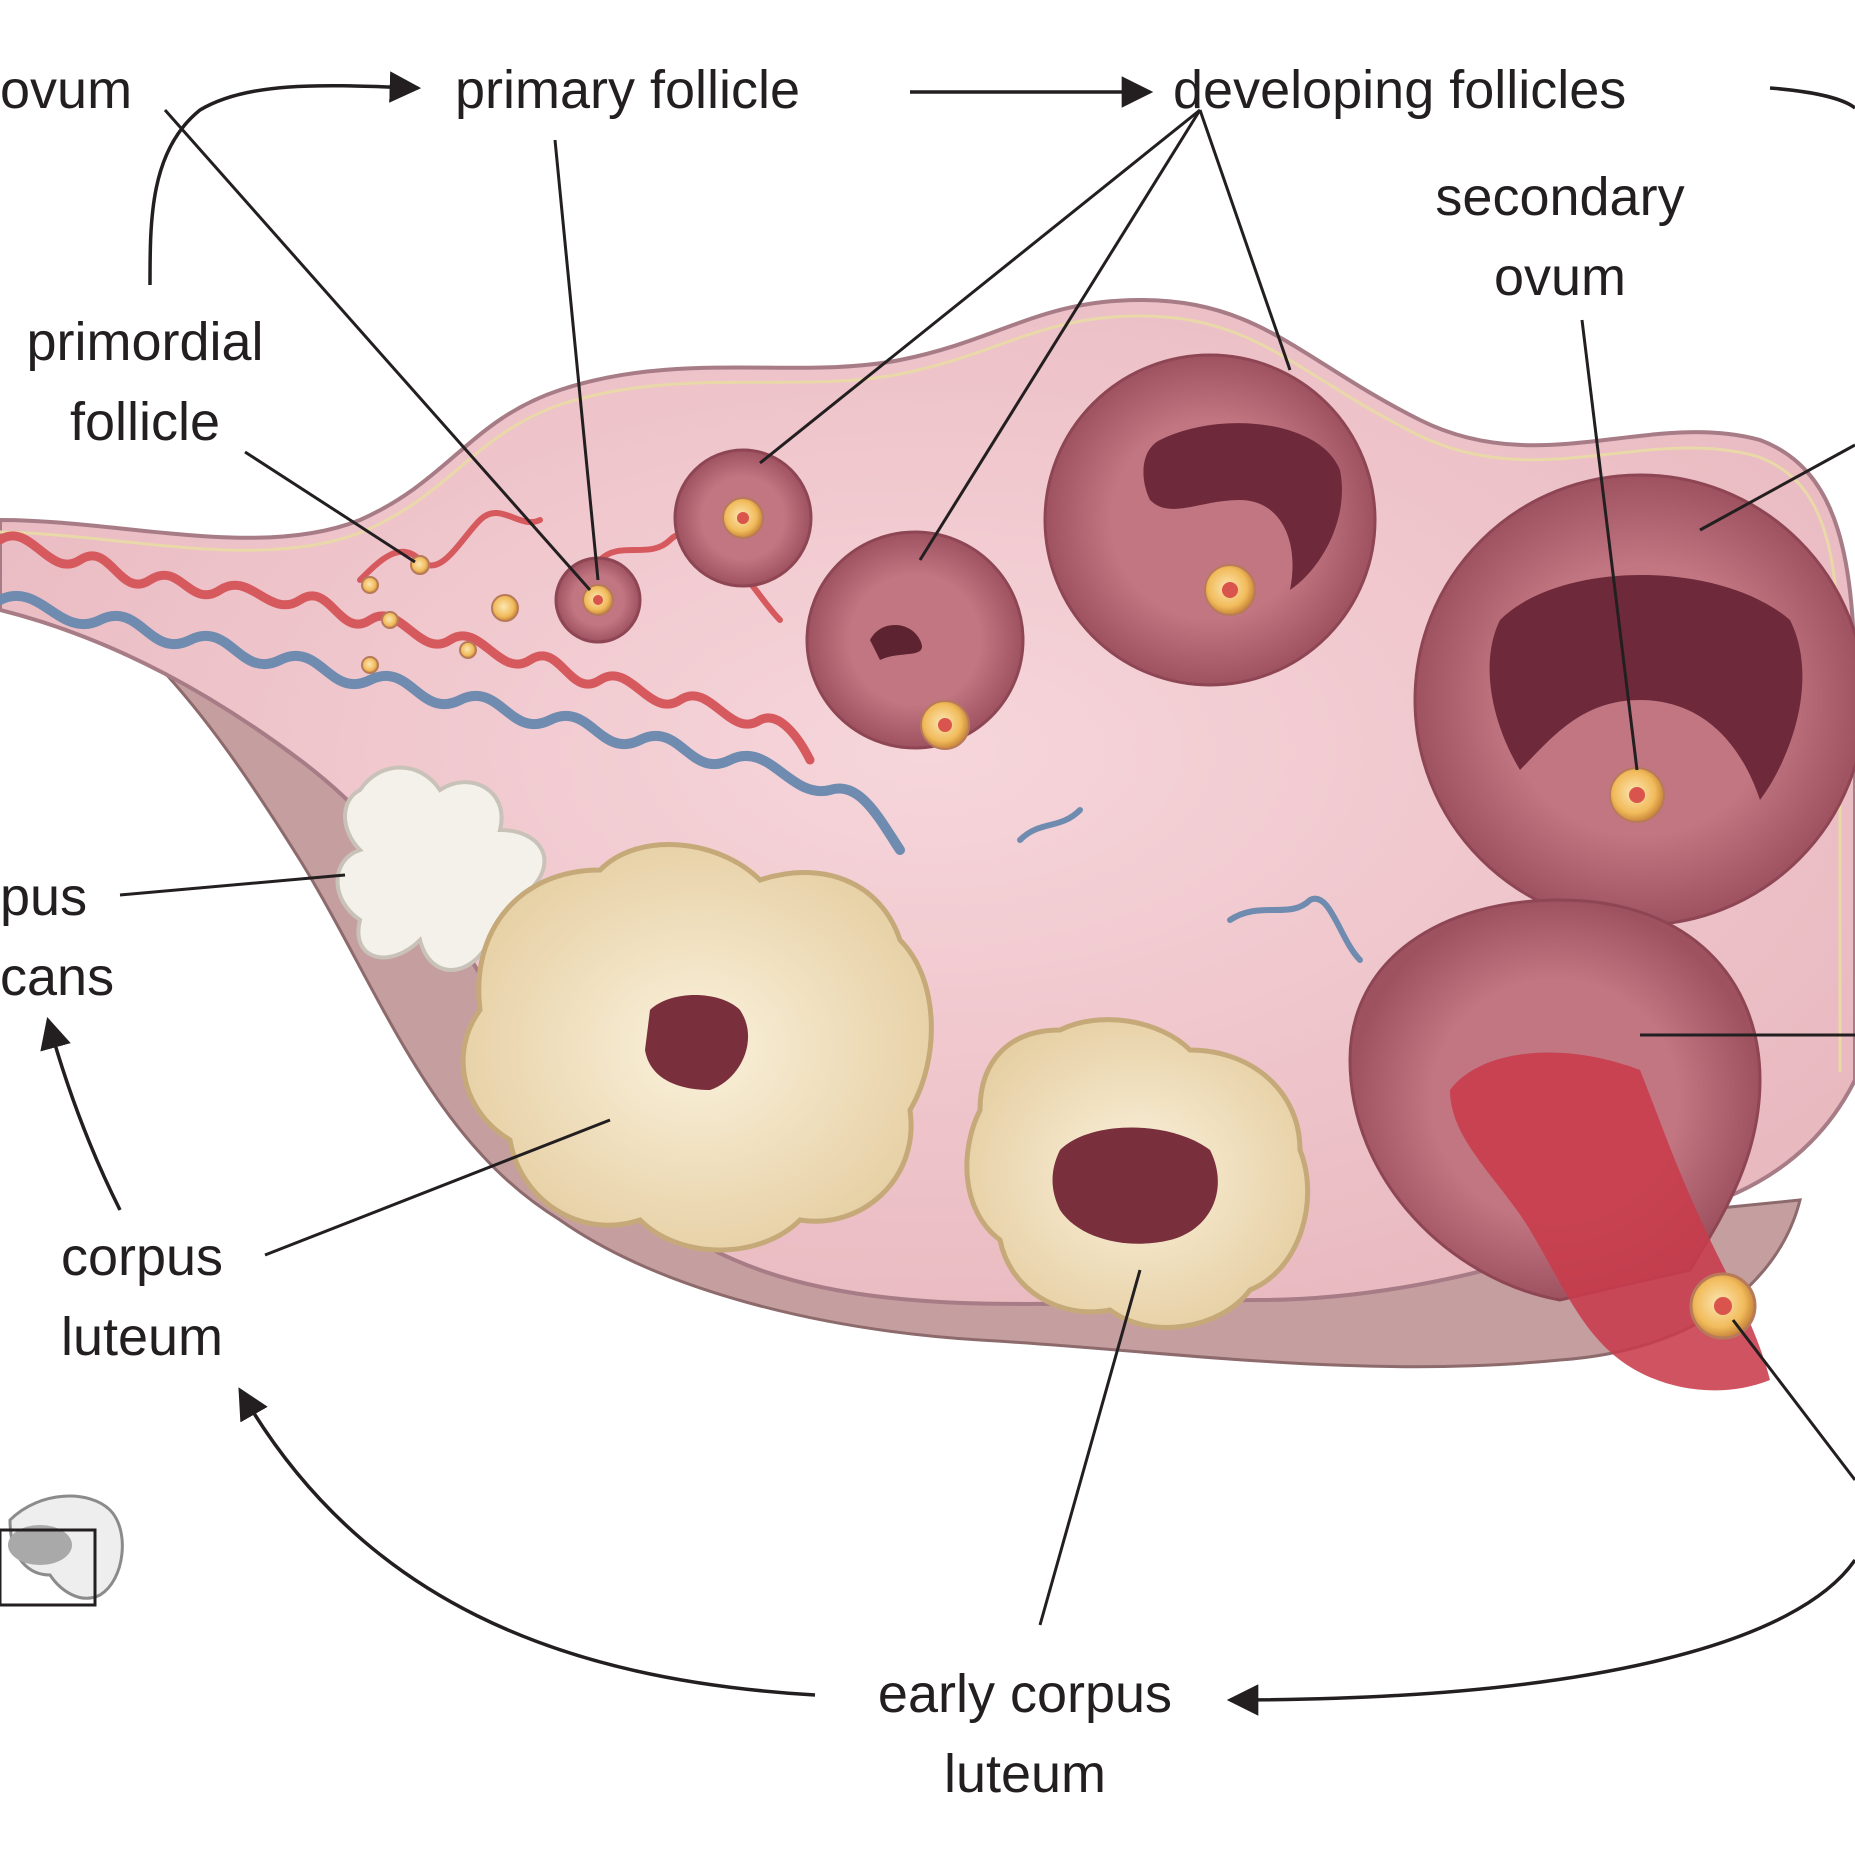 The height and width of the screenshot is (1855, 1855). Describe the element at coordinates (598, 600) in the screenshot. I see `primary-follicle` at that location.